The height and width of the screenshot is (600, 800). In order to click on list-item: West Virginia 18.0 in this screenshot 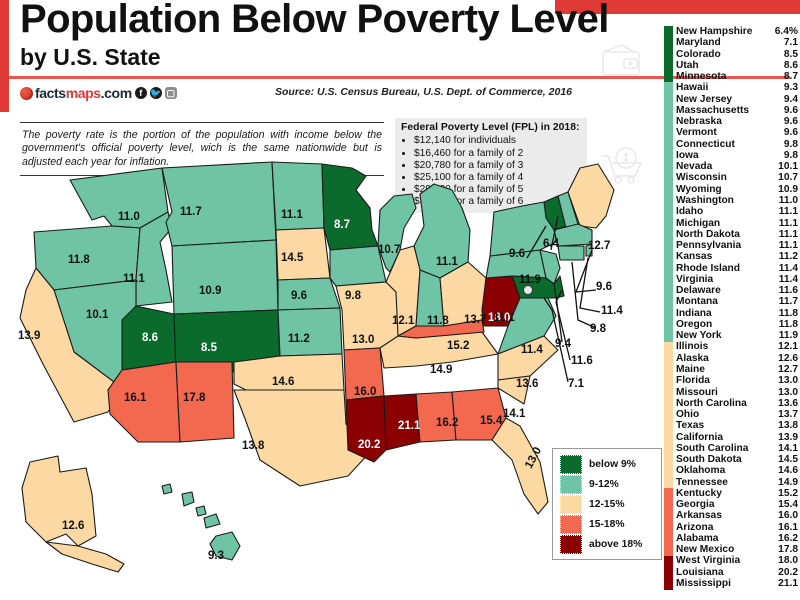, I will do `click(738, 560)`.